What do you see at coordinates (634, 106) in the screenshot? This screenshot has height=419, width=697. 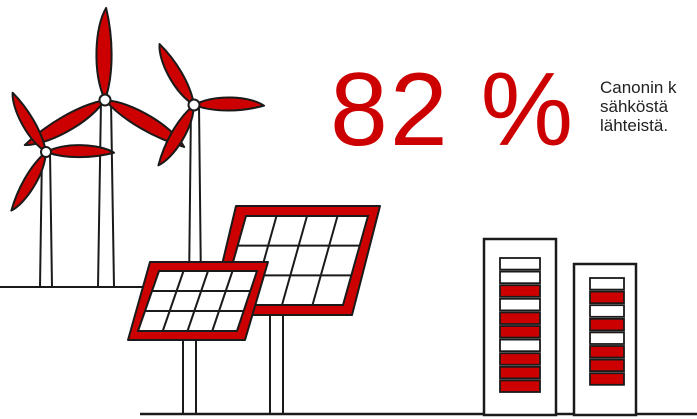 I see `caption-line: sähköstä` at bounding box center [634, 106].